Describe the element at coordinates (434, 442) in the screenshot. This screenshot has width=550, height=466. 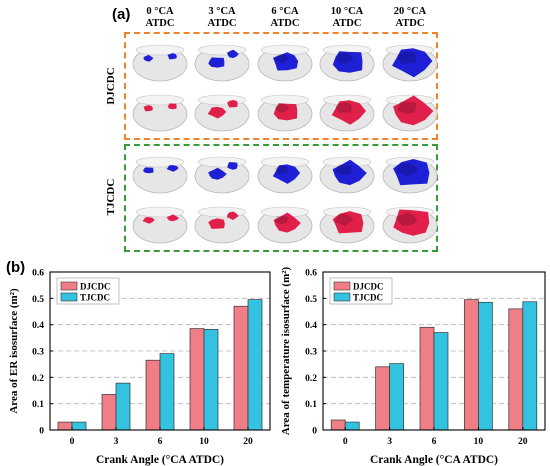
I see `x-tick-label: 6` at that location.